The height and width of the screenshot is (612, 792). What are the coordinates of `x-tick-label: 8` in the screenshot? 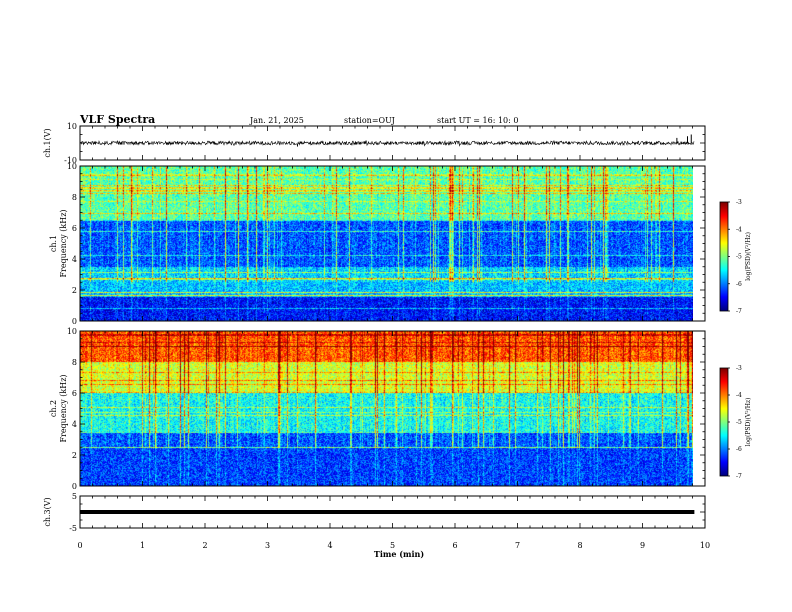 It's located at (579, 545).